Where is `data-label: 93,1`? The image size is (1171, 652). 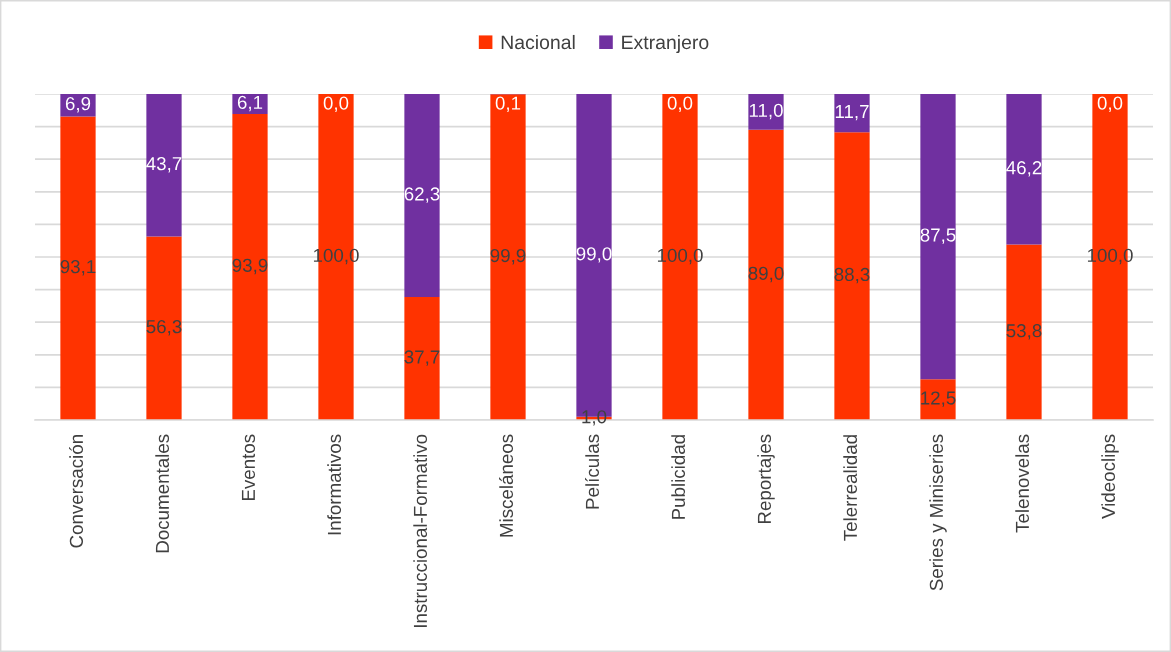
data-label: 93,1 is located at coordinates (78, 268).